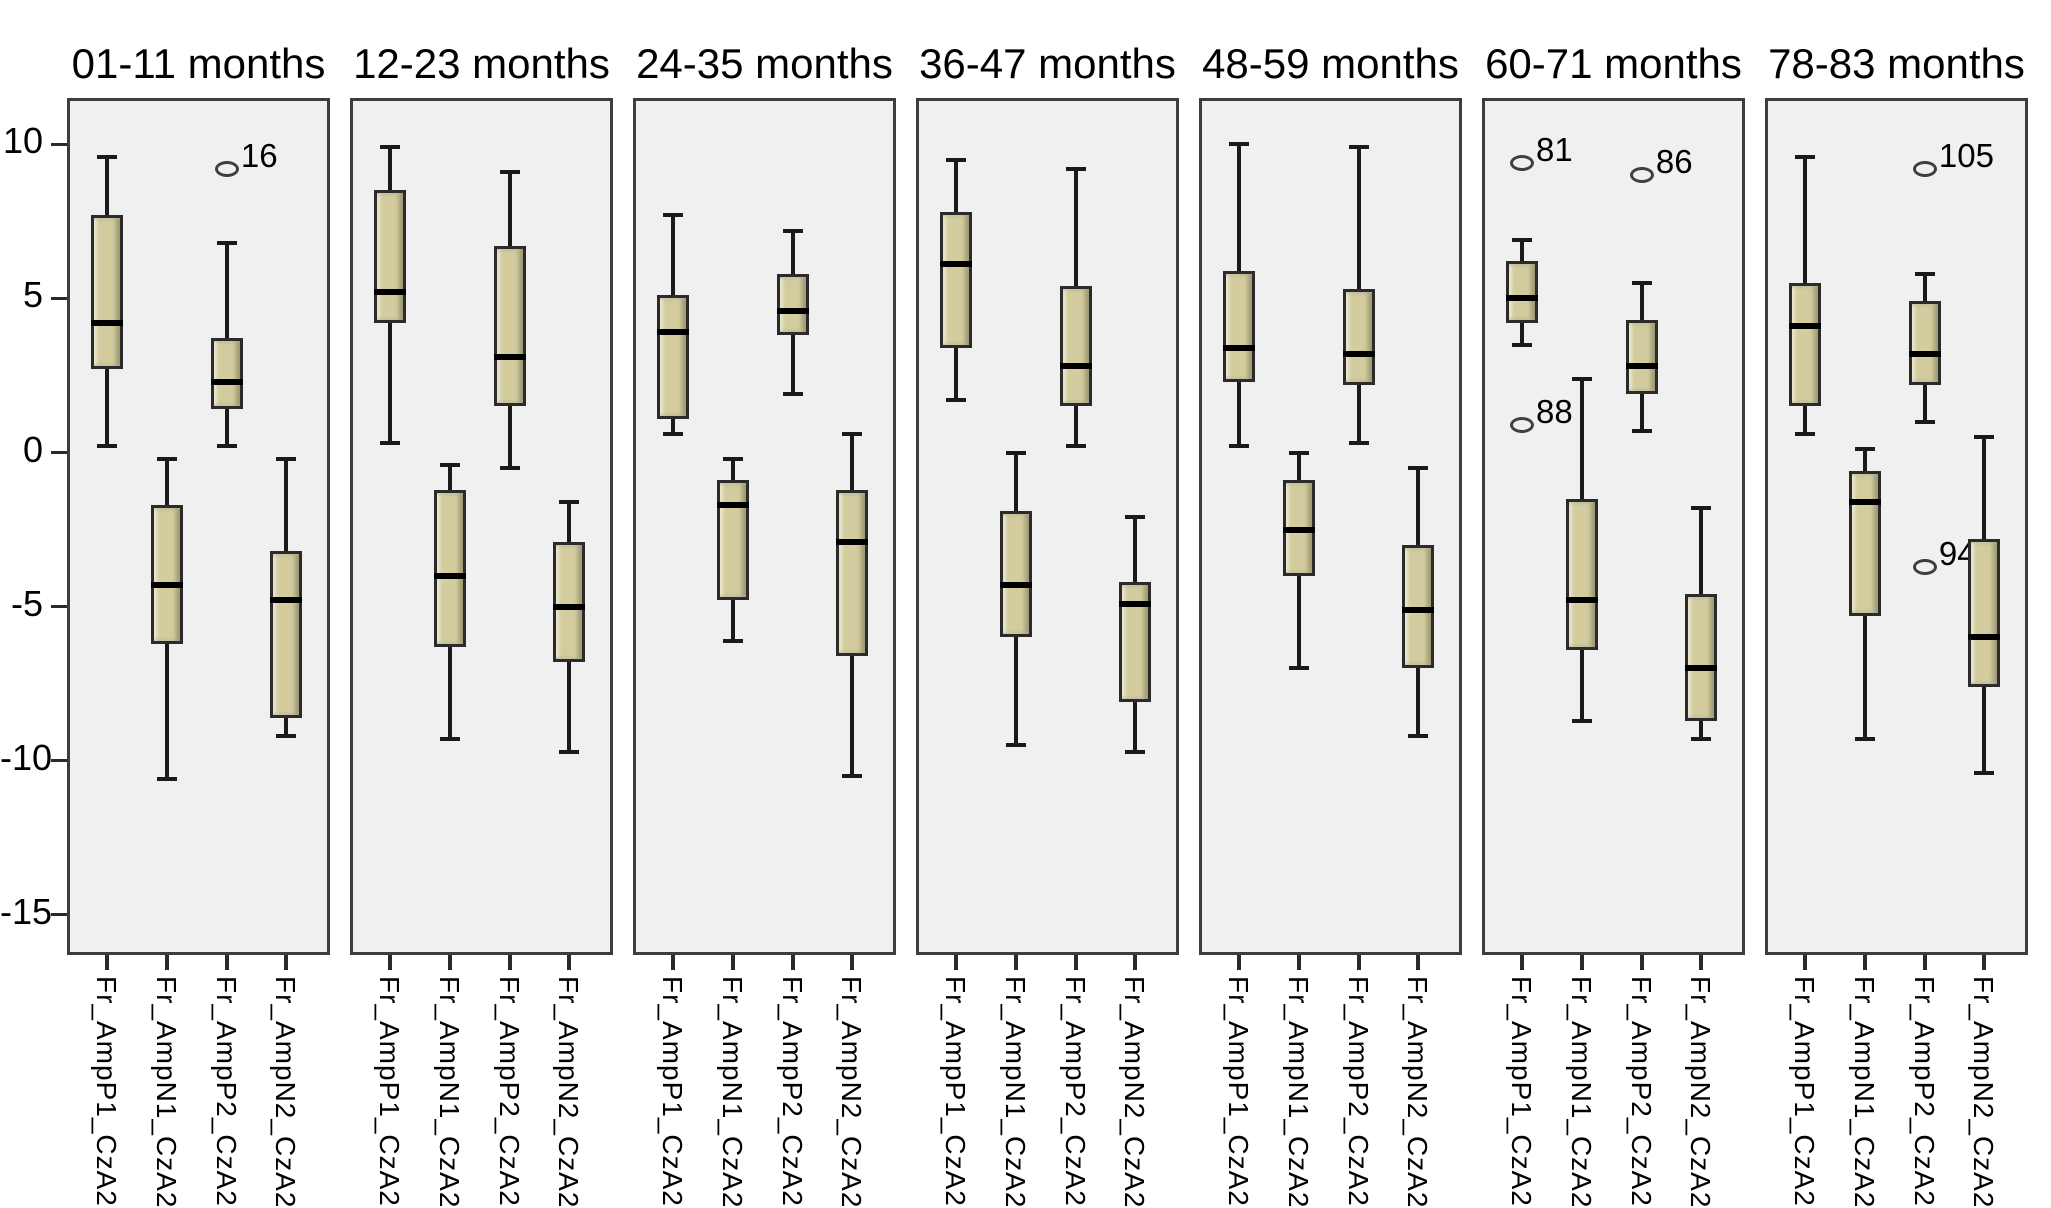 This screenshot has height=1208, width=2051. What do you see at coordinates (22, 141) in the screenshot?
I see `y-tick-label: 10` at bounding box center [22, 141].